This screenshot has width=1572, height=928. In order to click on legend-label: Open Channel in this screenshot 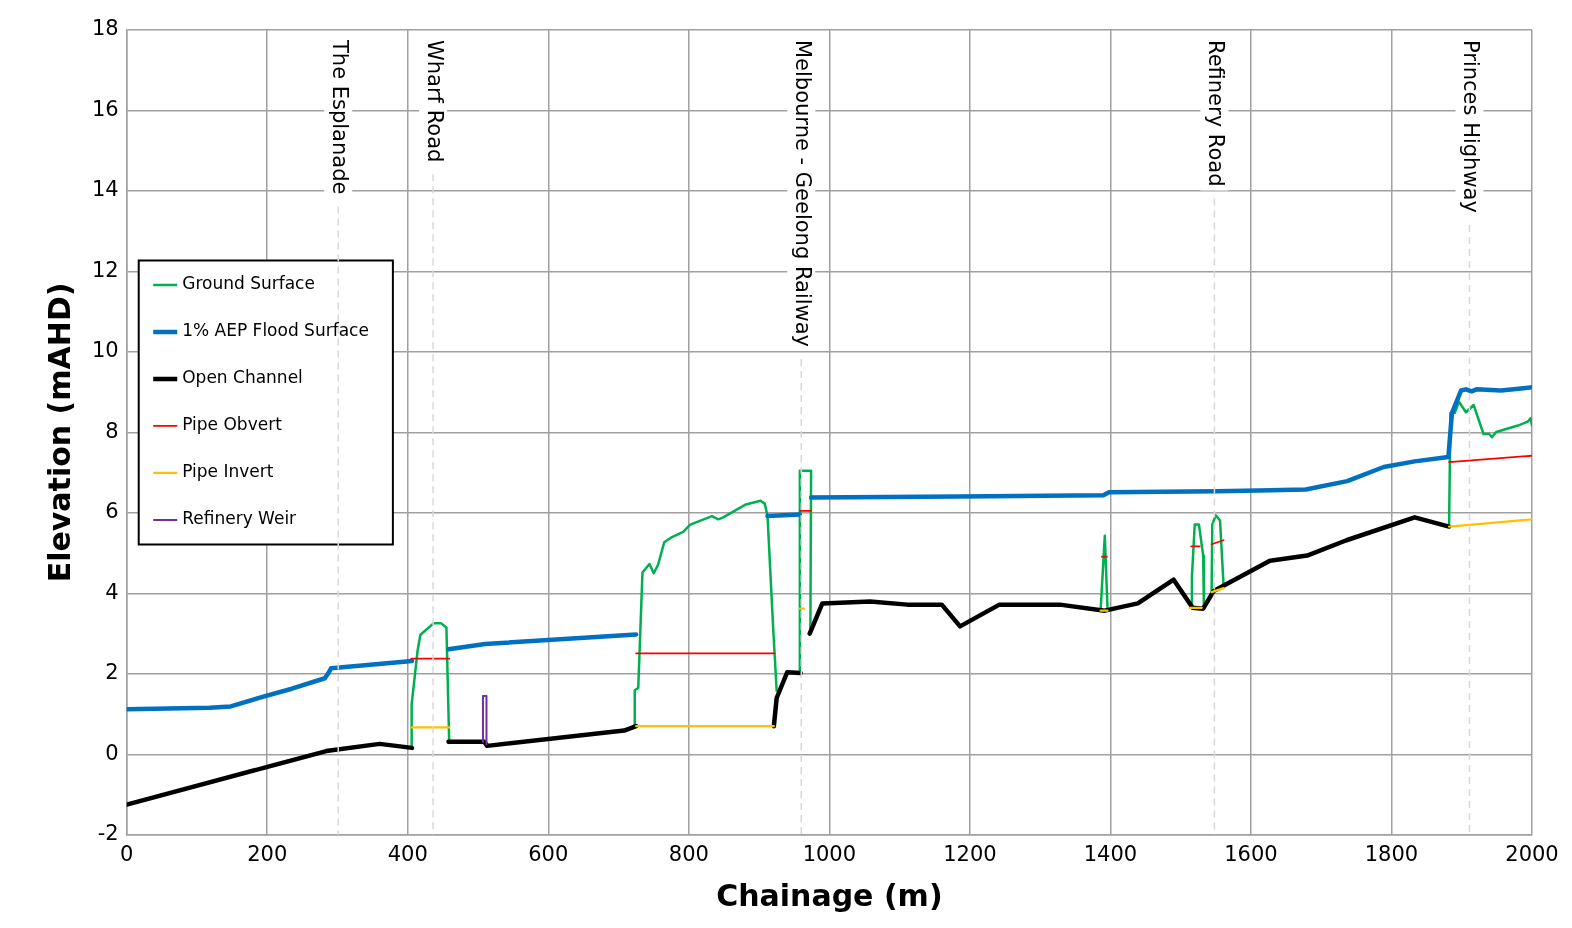, I will do `click(242, 377)`.